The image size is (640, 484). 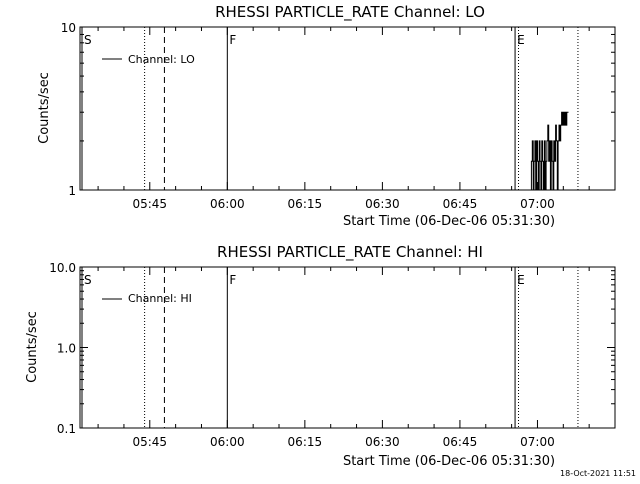 What do you see at coordinates (149, 442) in the screenshot?
I see `hi-x-tick-label: 05:45` at bounding box center [149, 442].